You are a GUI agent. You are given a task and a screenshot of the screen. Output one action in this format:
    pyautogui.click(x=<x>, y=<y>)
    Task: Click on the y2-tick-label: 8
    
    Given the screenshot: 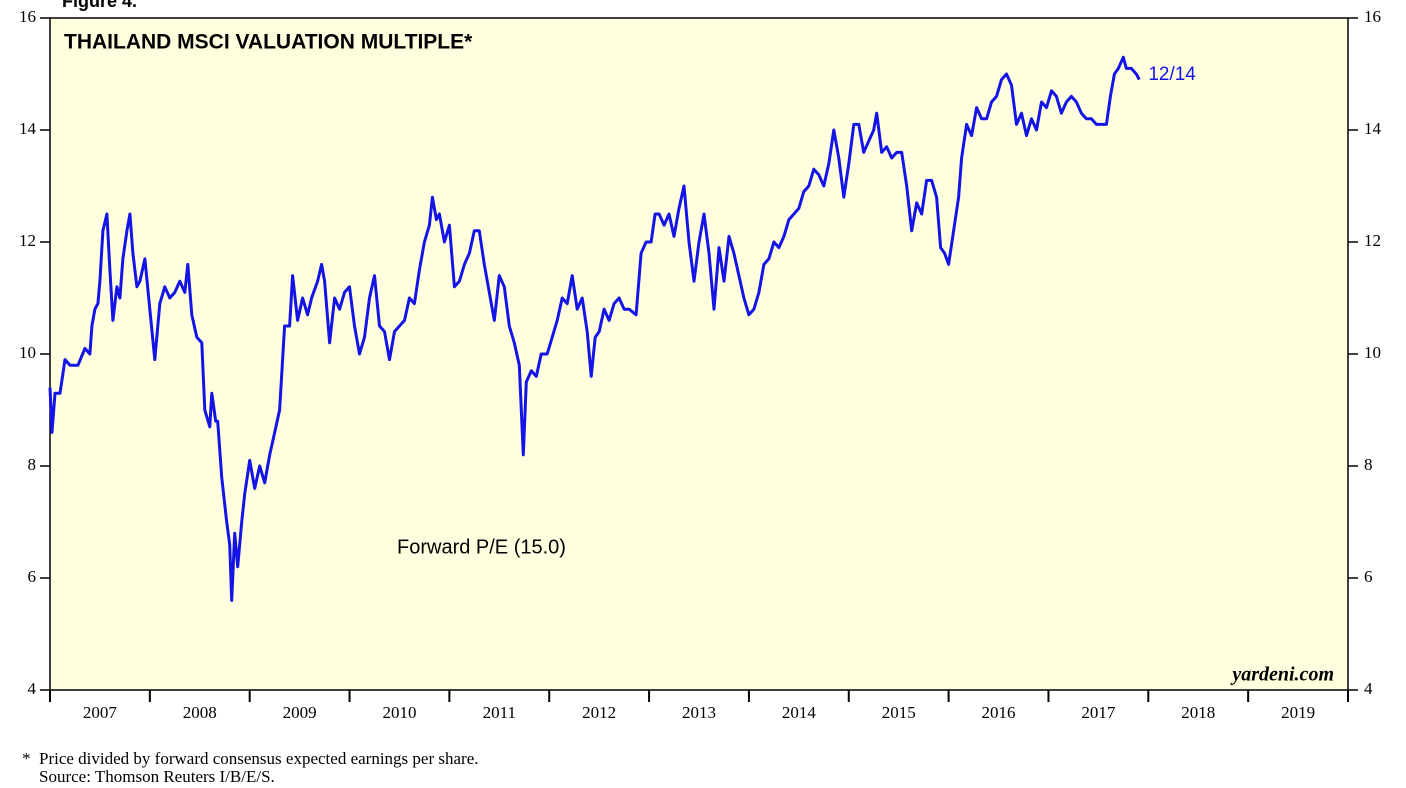 What is the action you would take?
    pyautogui.click(x=1368, y=464)
    